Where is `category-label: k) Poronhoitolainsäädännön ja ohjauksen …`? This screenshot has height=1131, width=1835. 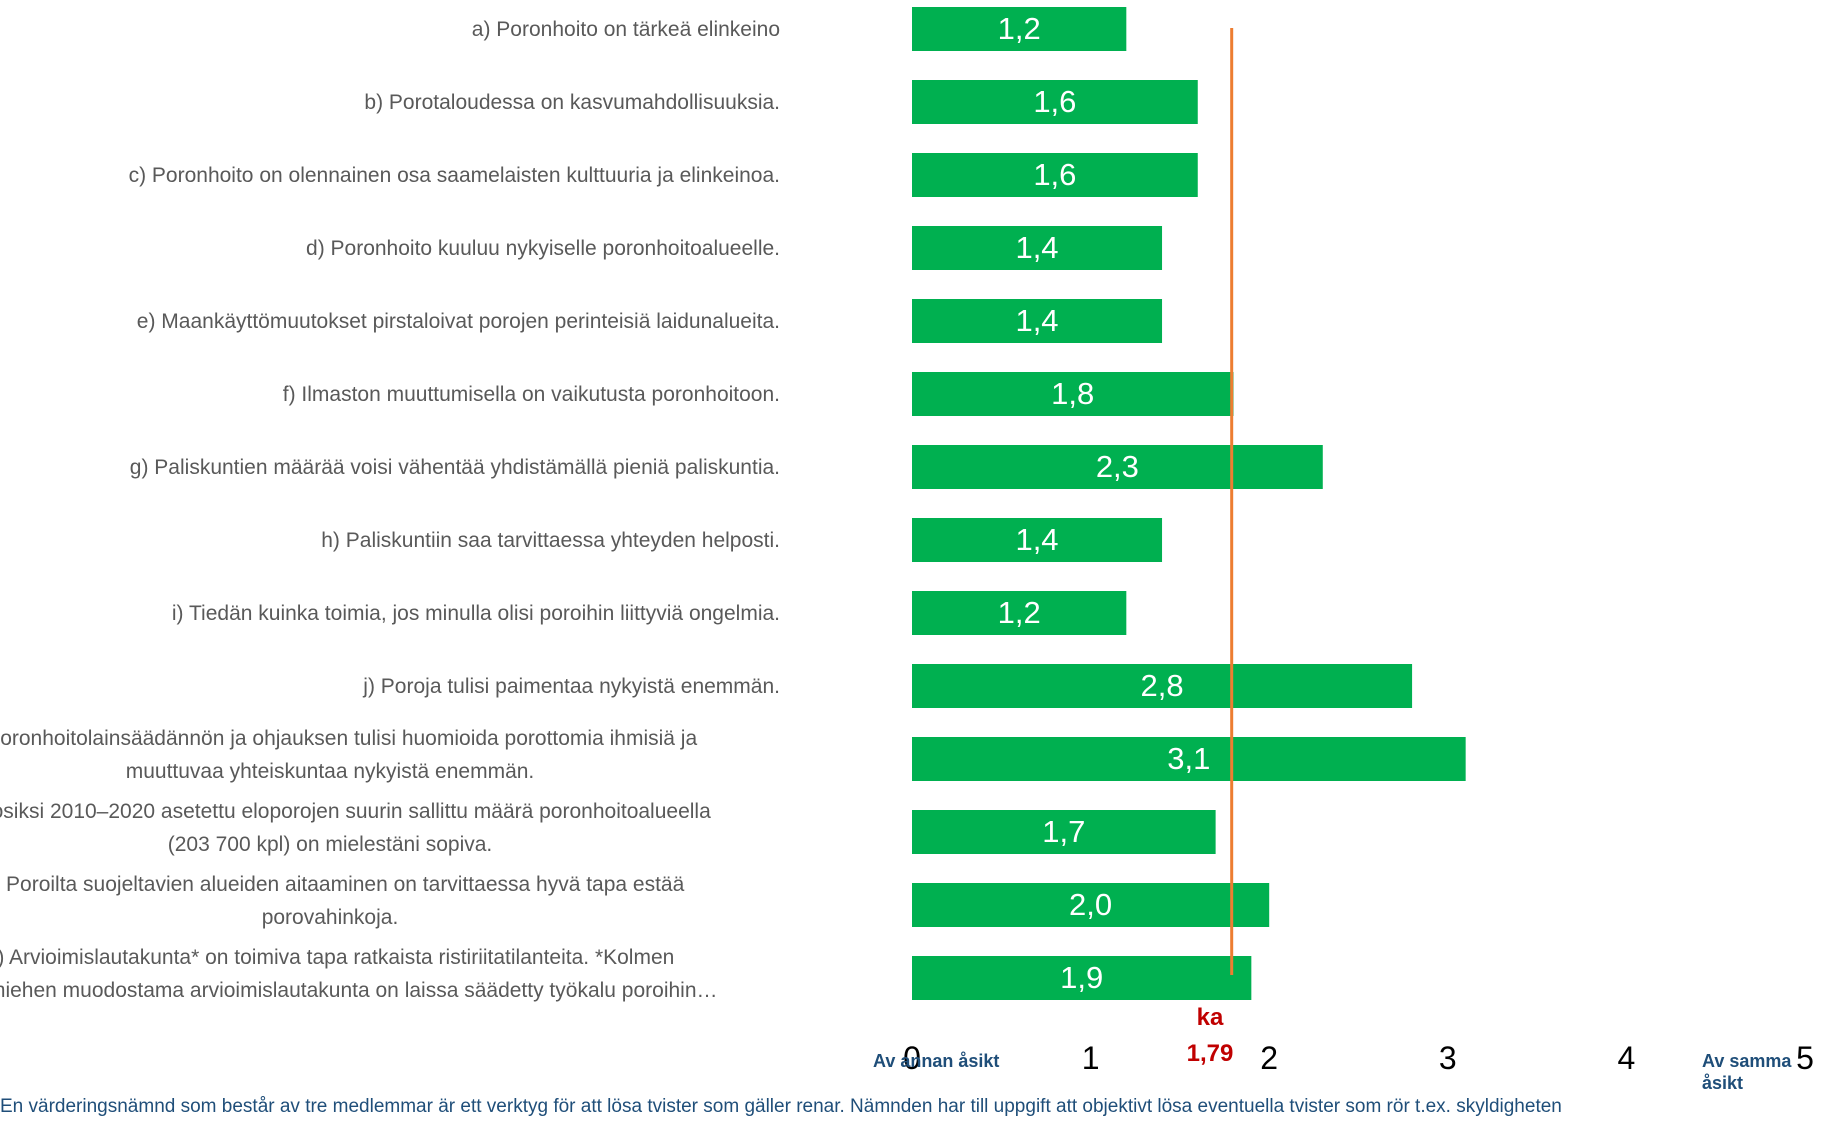
category-label: k) Poronhoitolainsäädännön ja ohjauksen … is located at coordinates (390, 755).